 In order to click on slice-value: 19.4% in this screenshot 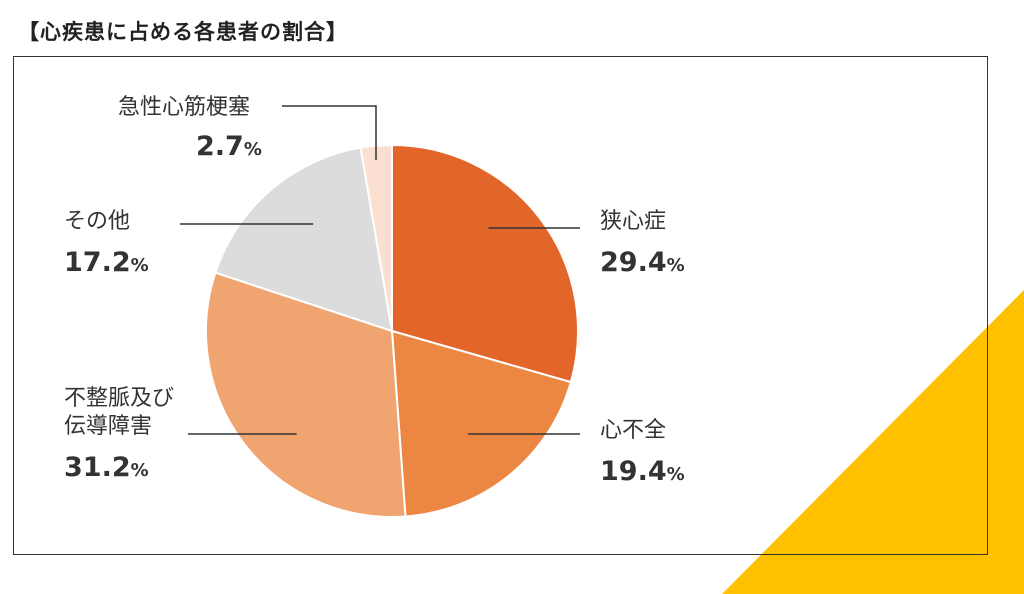, I will do `click(642, 471)`.